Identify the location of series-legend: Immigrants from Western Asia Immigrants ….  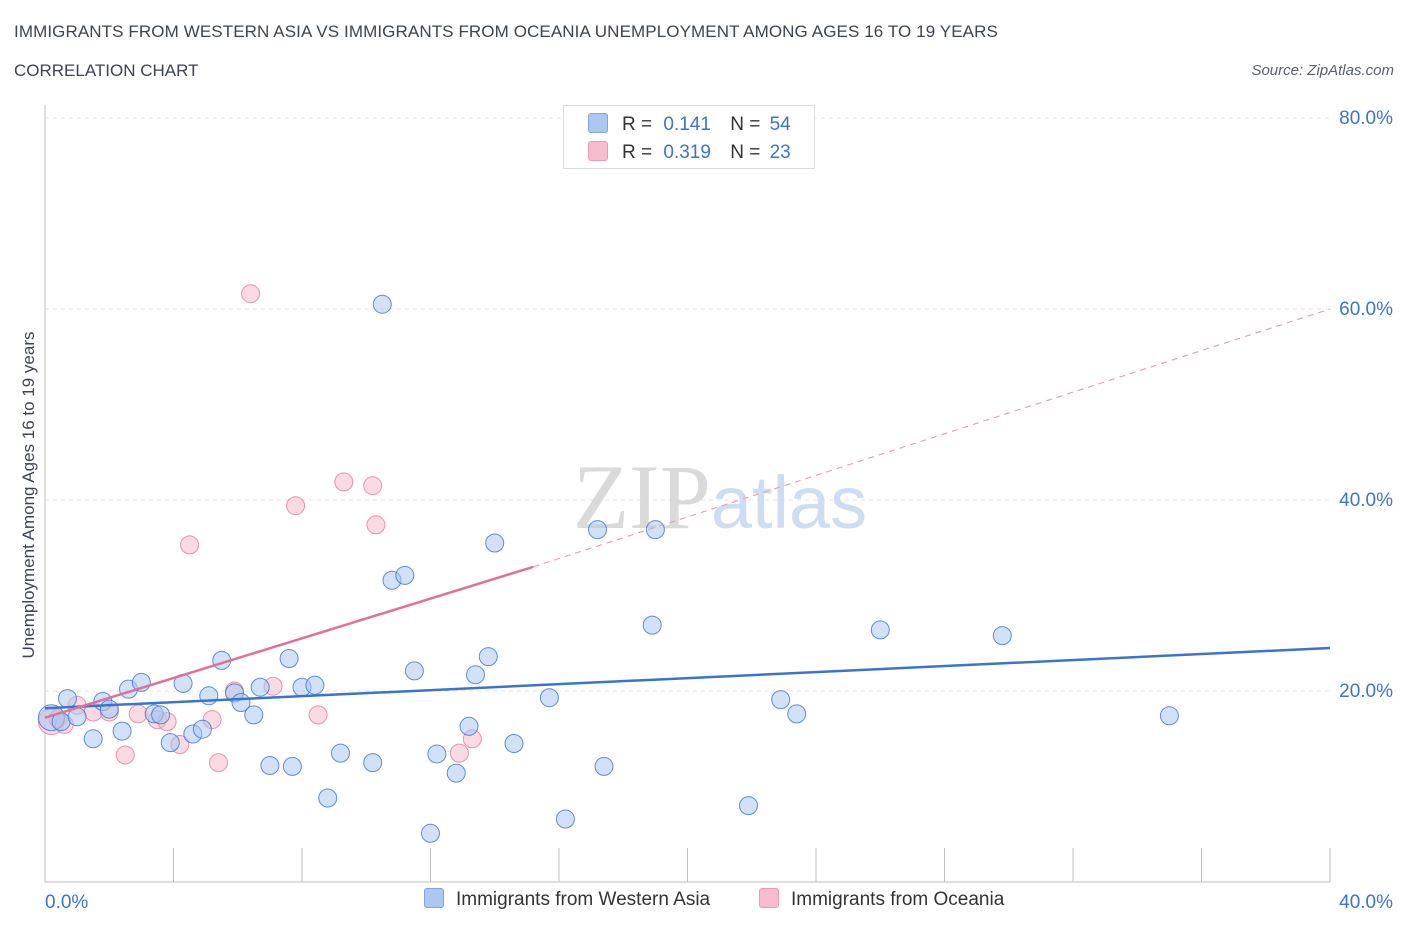
(703, 902).